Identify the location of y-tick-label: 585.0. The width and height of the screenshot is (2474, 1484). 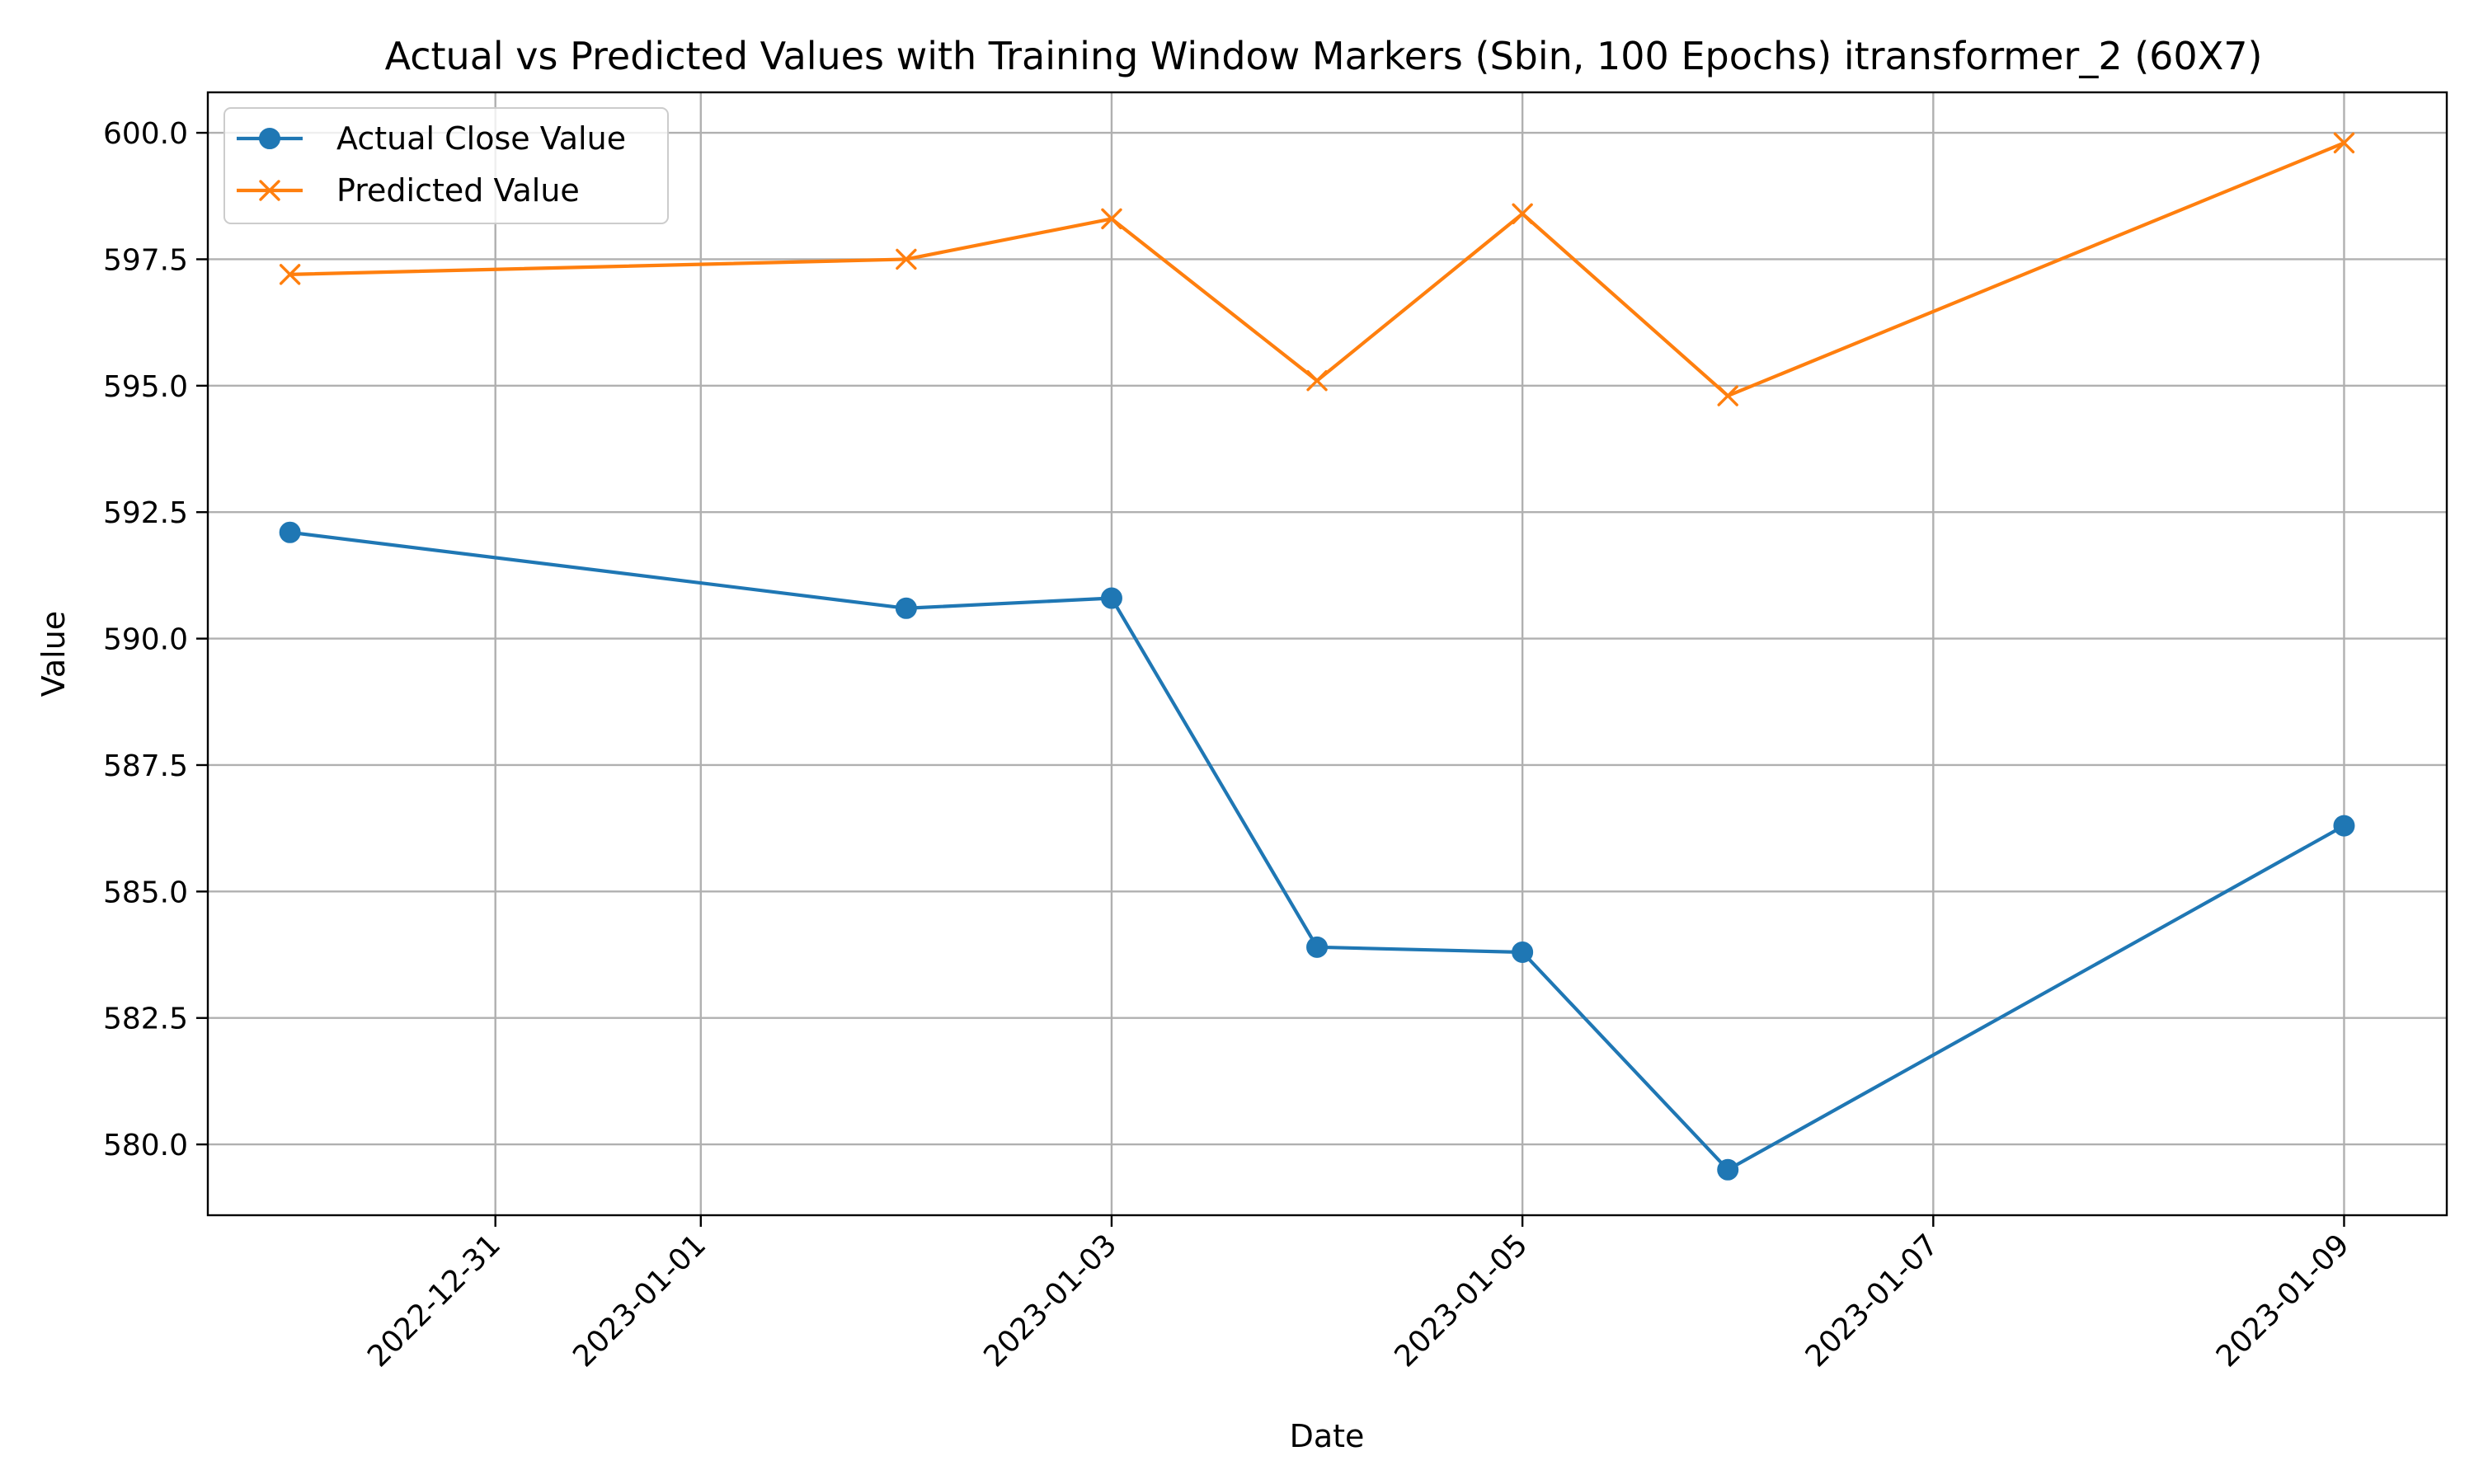
(145, 892).